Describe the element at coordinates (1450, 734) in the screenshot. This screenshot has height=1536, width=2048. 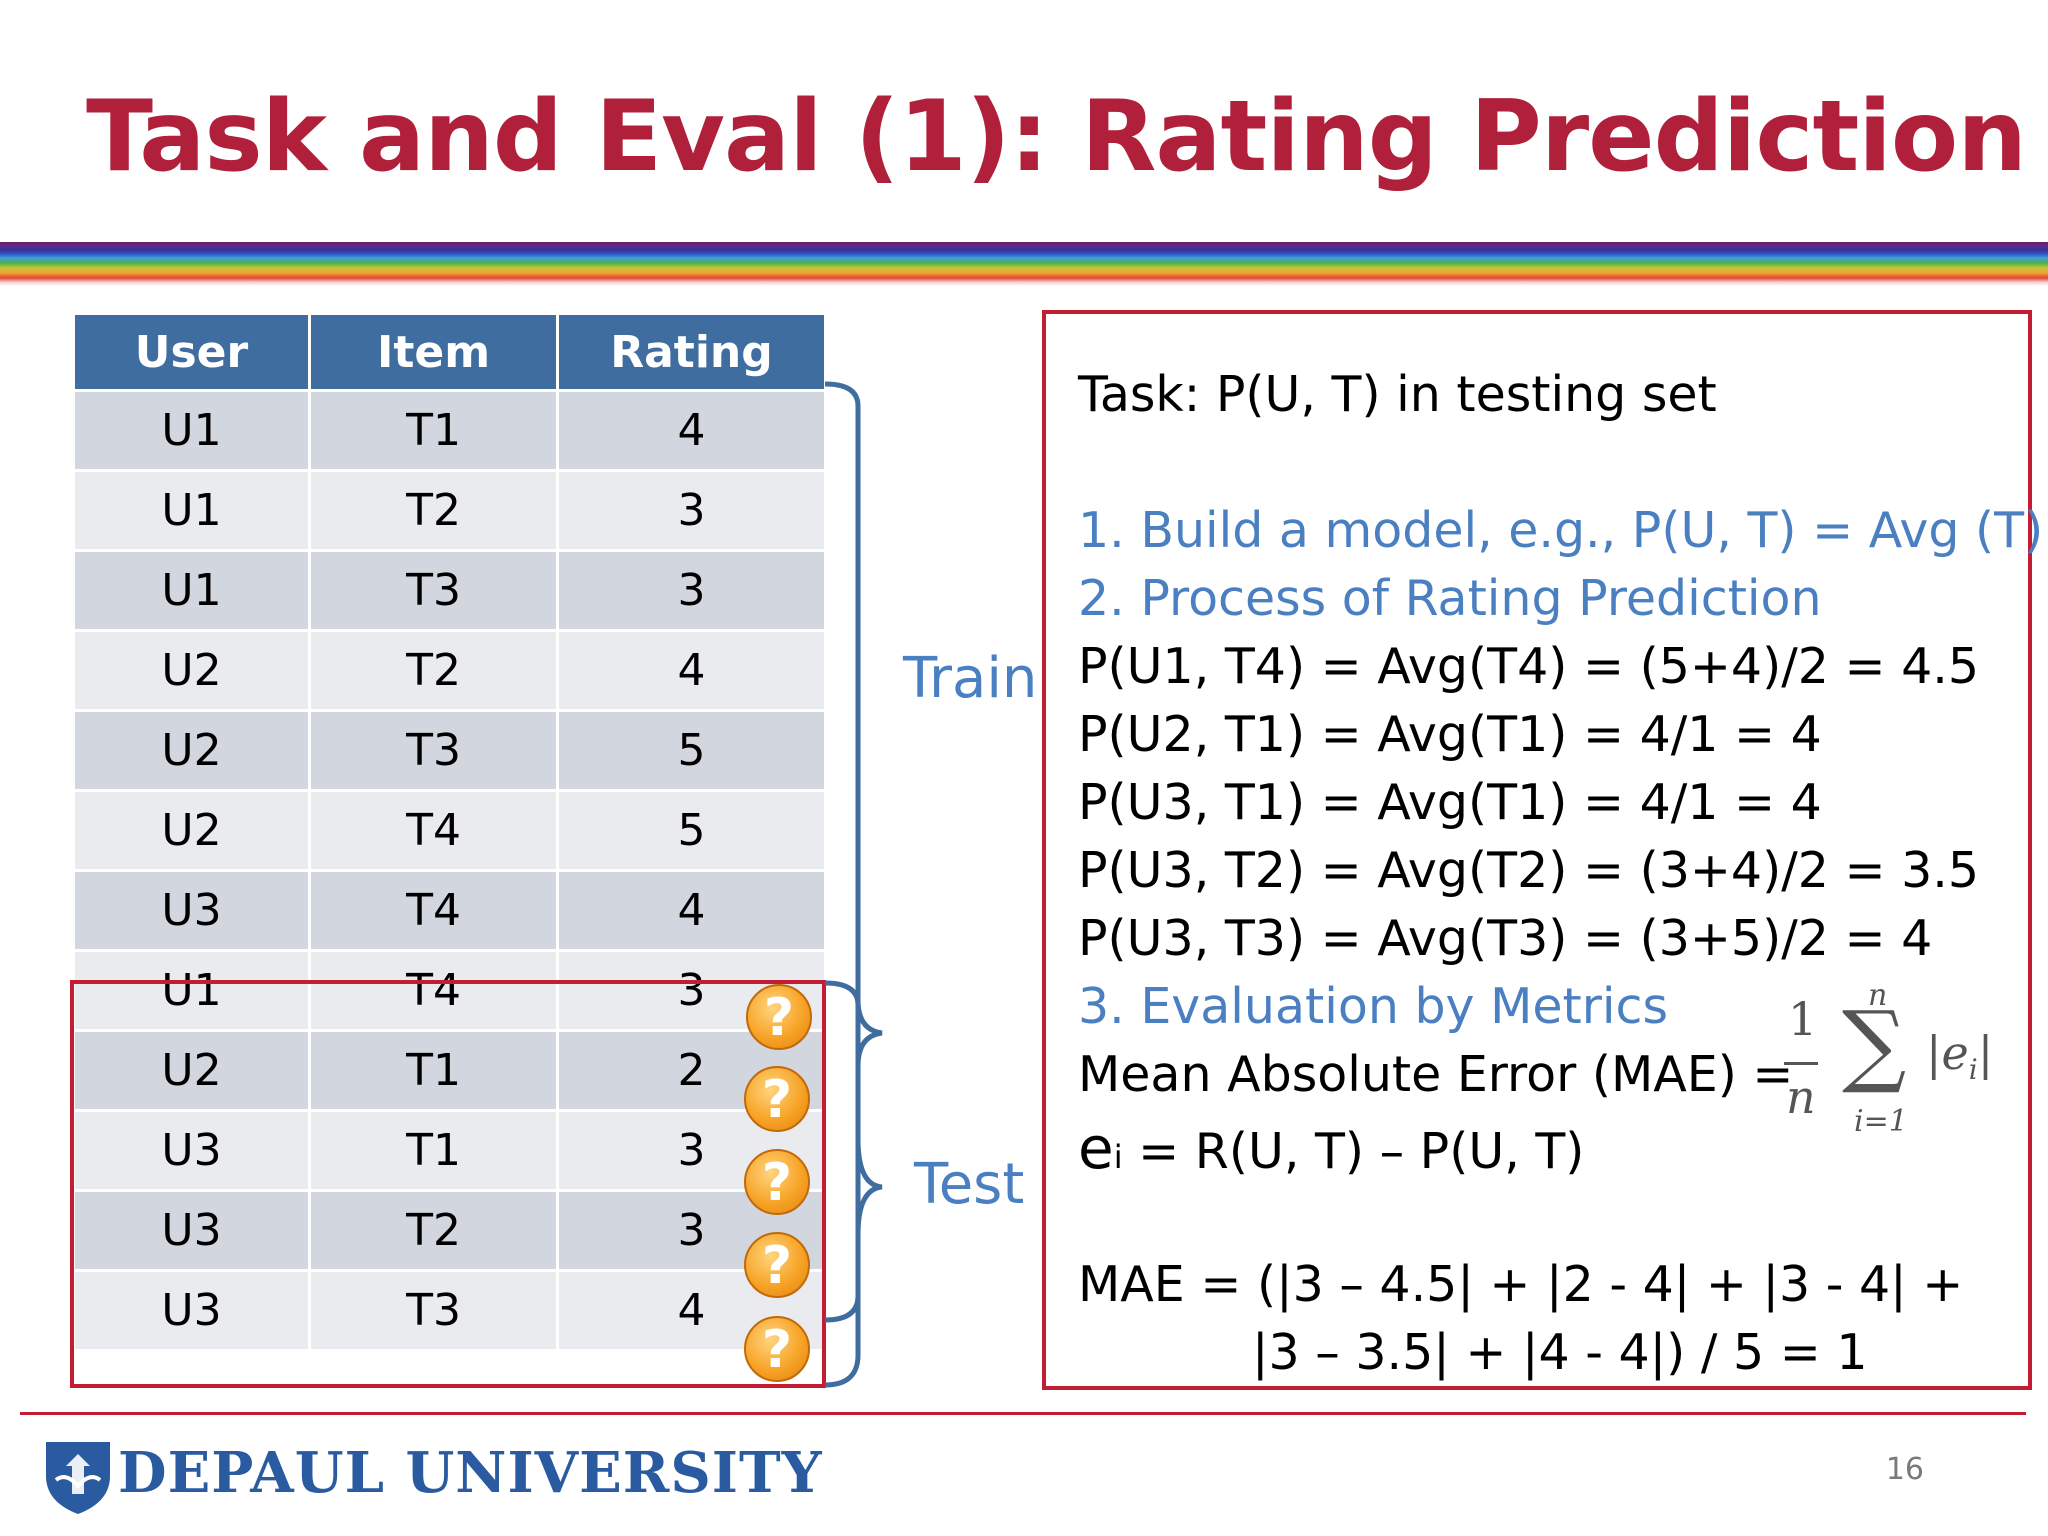
I see `prediction-line: P(U2, T1) = Avg(T1) = 4/1 = 4` at that location.